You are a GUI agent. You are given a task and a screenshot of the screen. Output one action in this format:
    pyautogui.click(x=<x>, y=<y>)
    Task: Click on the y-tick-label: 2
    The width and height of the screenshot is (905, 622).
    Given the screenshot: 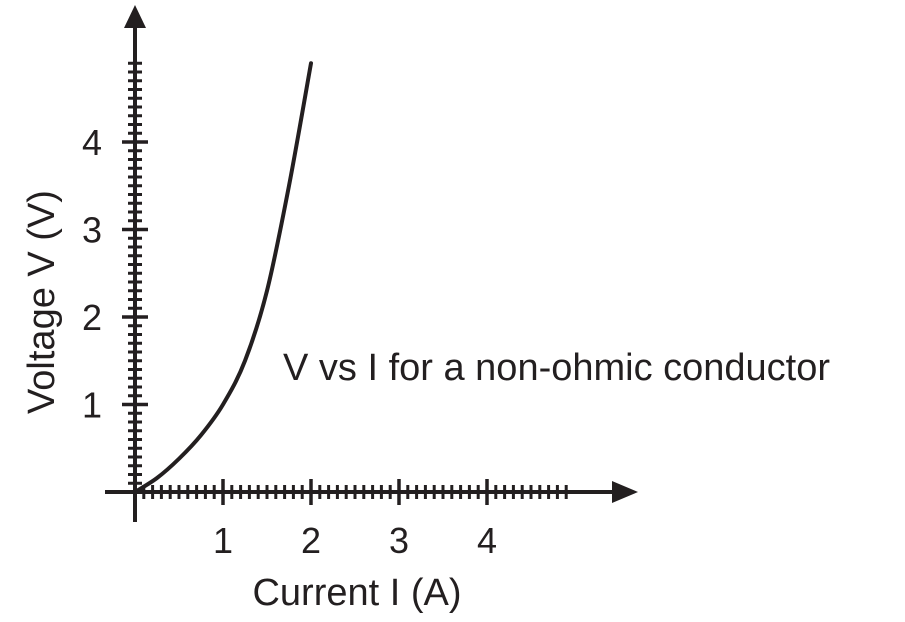 What is the action you would take?
    pyautogui.click(x=92, y=317)
    